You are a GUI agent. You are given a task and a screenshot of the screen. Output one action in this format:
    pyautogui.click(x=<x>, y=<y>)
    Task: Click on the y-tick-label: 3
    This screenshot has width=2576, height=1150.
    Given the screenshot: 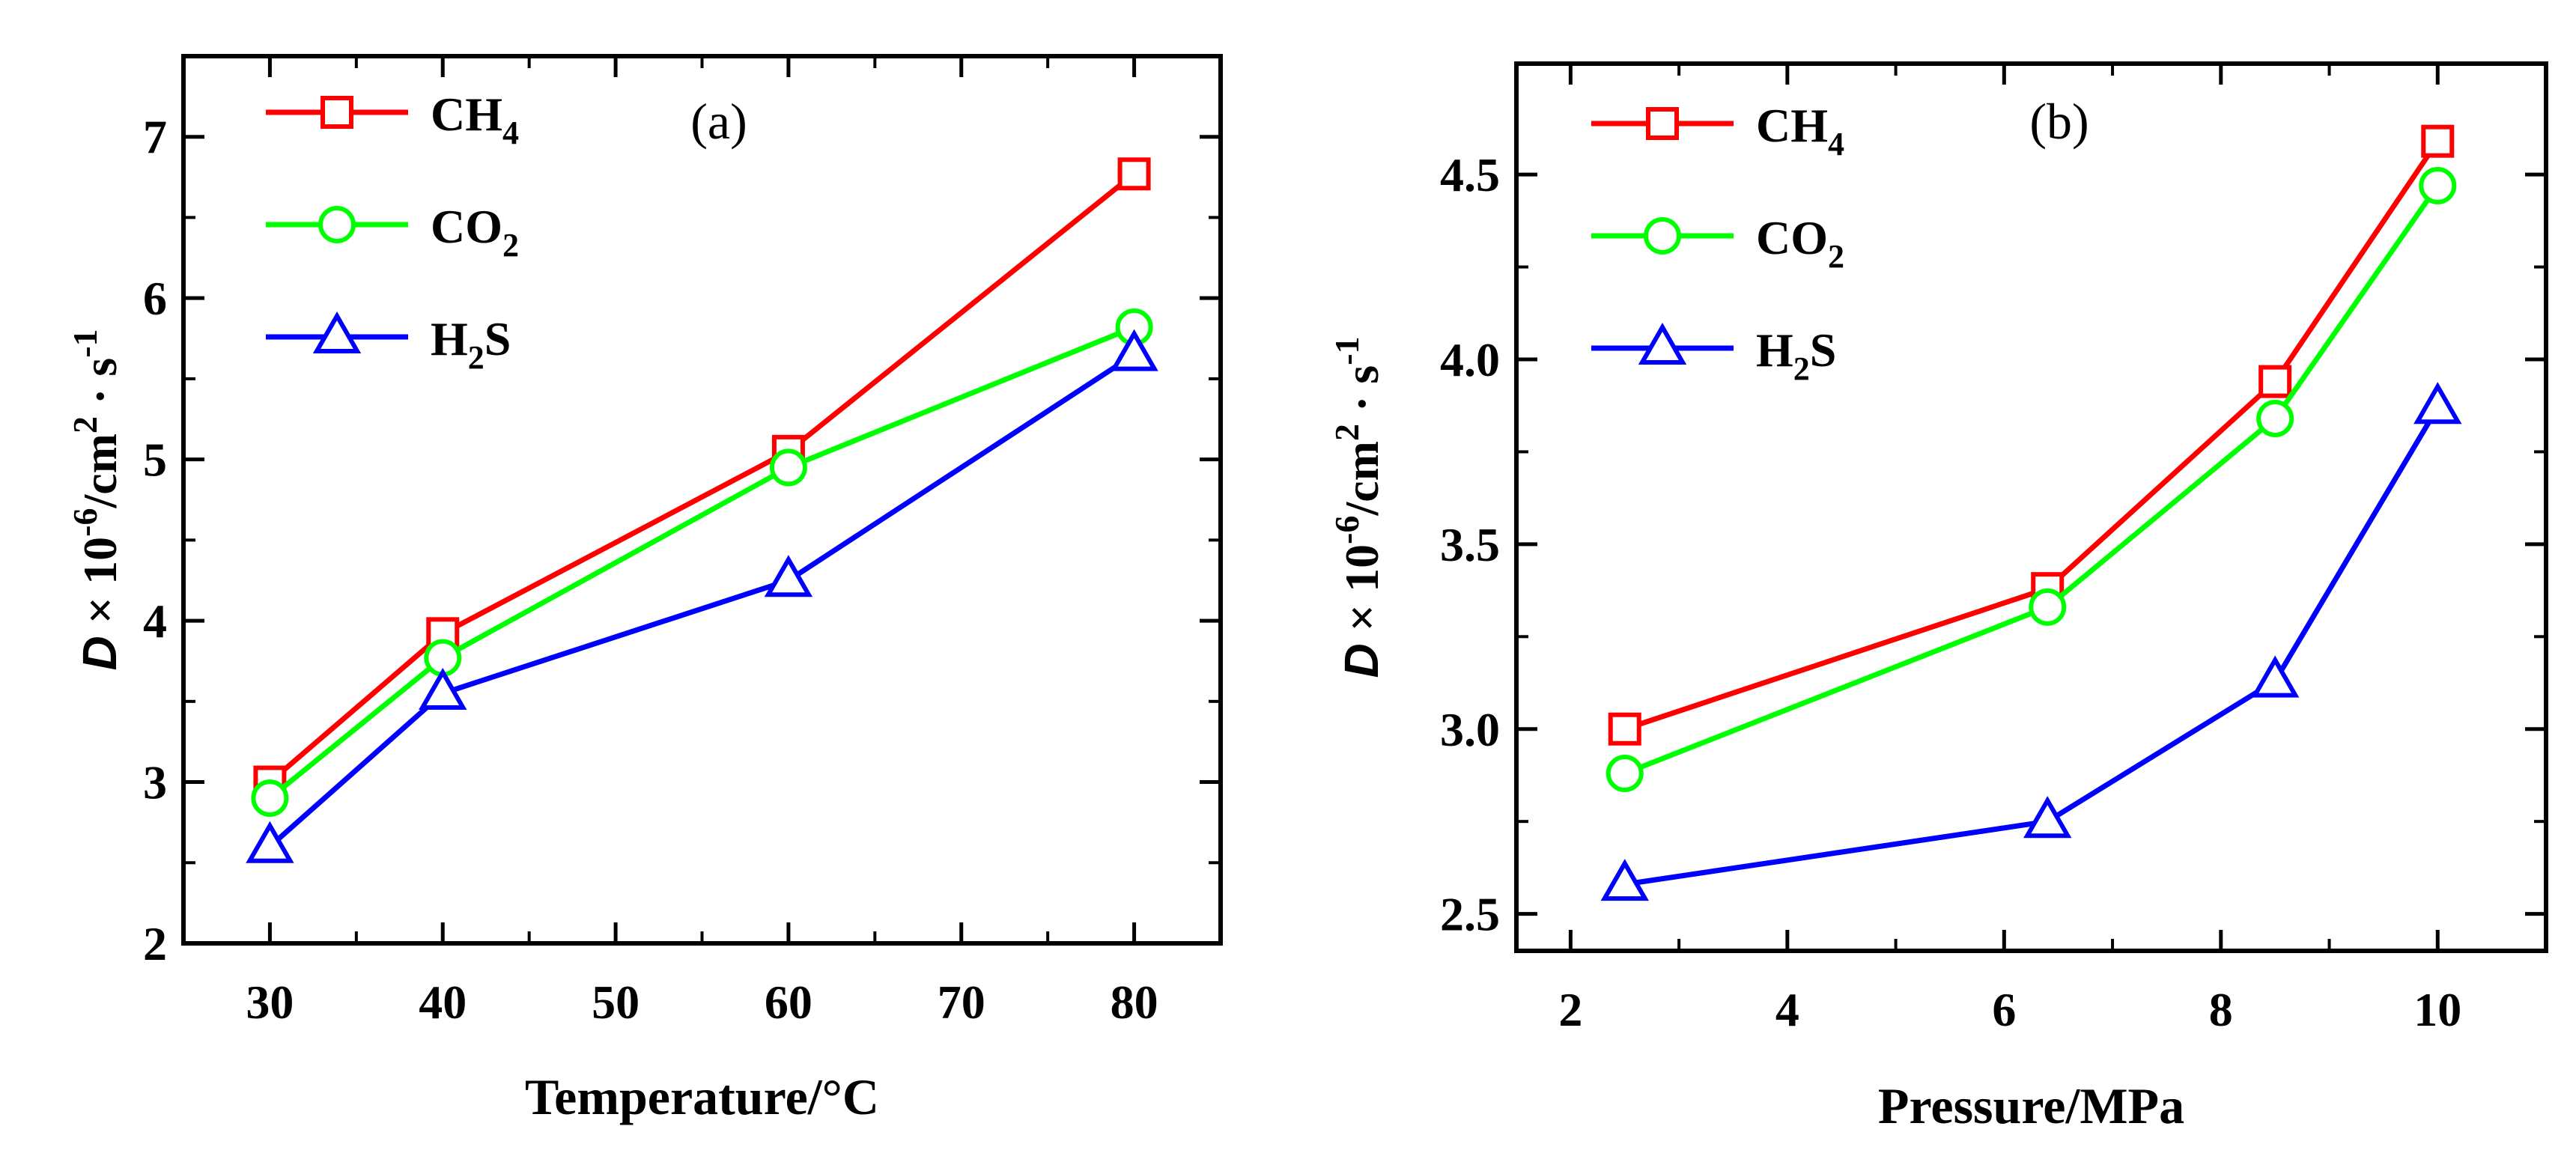 What is the action you would take?
    pyautogui.click(x=155, y=783)
    